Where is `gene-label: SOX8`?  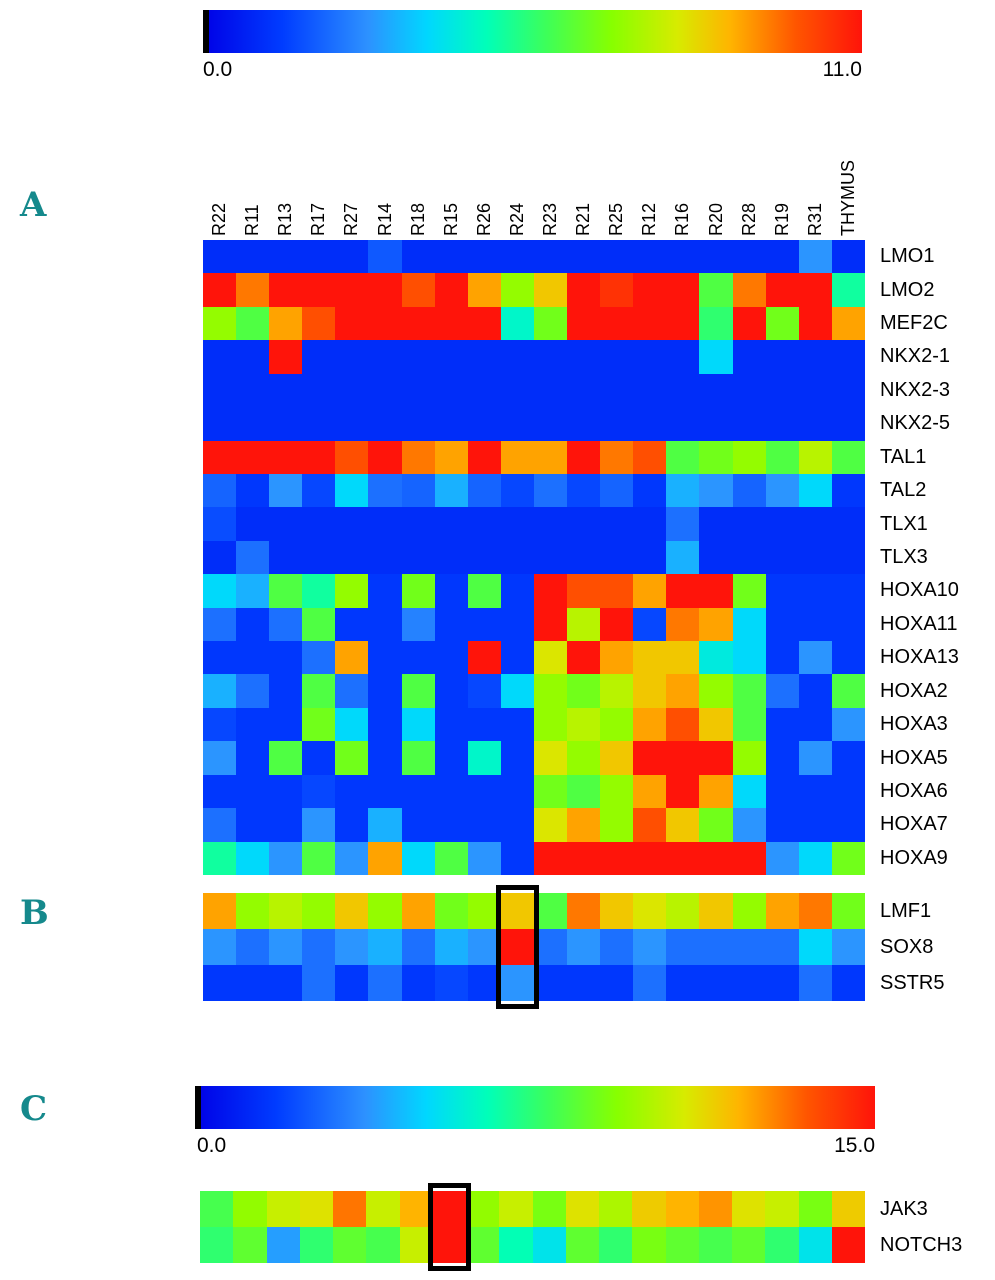
gene-label: SOX8 is located at coordinates (907, 946).